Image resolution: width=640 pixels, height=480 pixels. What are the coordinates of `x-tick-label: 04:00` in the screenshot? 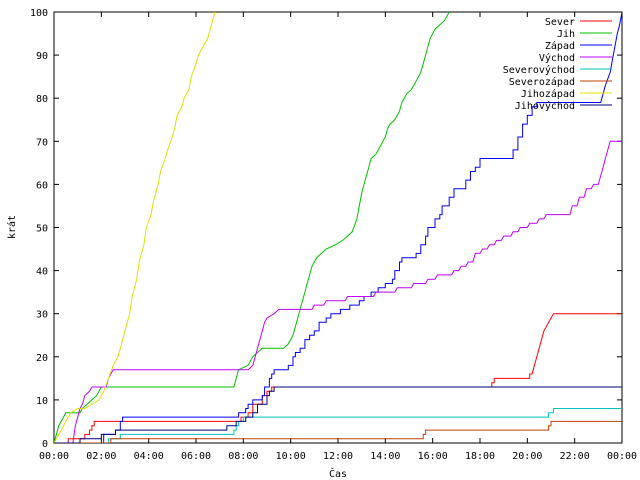 It's located at (149, 456).